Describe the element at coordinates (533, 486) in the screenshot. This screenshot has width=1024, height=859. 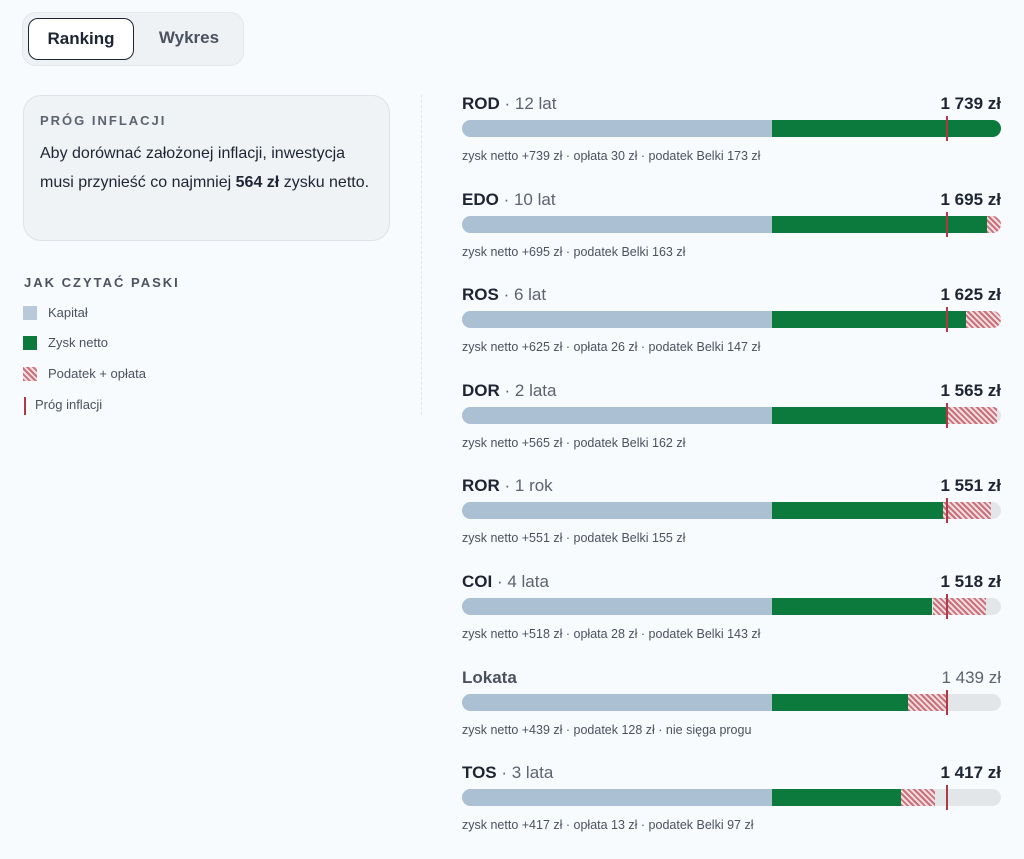
I see `row-term: 1 rok` at that location.